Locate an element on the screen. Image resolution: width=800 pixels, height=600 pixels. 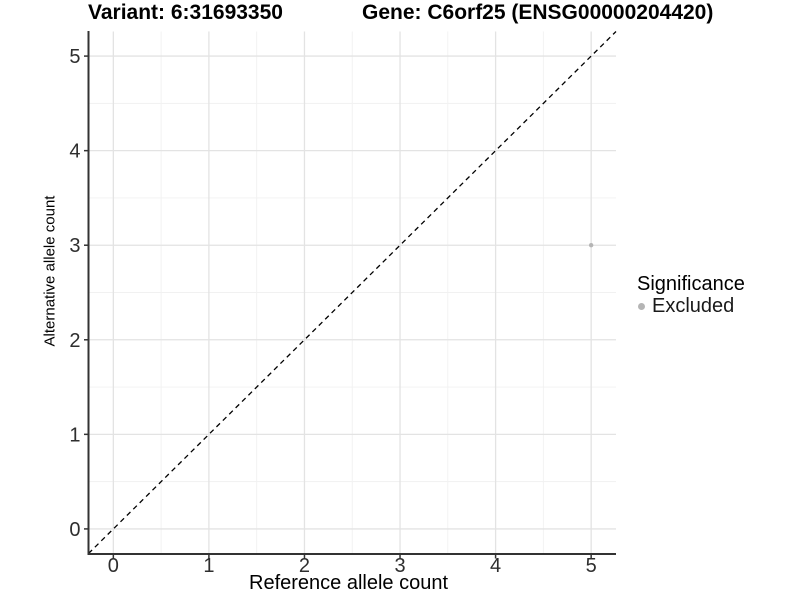
y-tick-label: 0 is located at coordinates (74, 530).